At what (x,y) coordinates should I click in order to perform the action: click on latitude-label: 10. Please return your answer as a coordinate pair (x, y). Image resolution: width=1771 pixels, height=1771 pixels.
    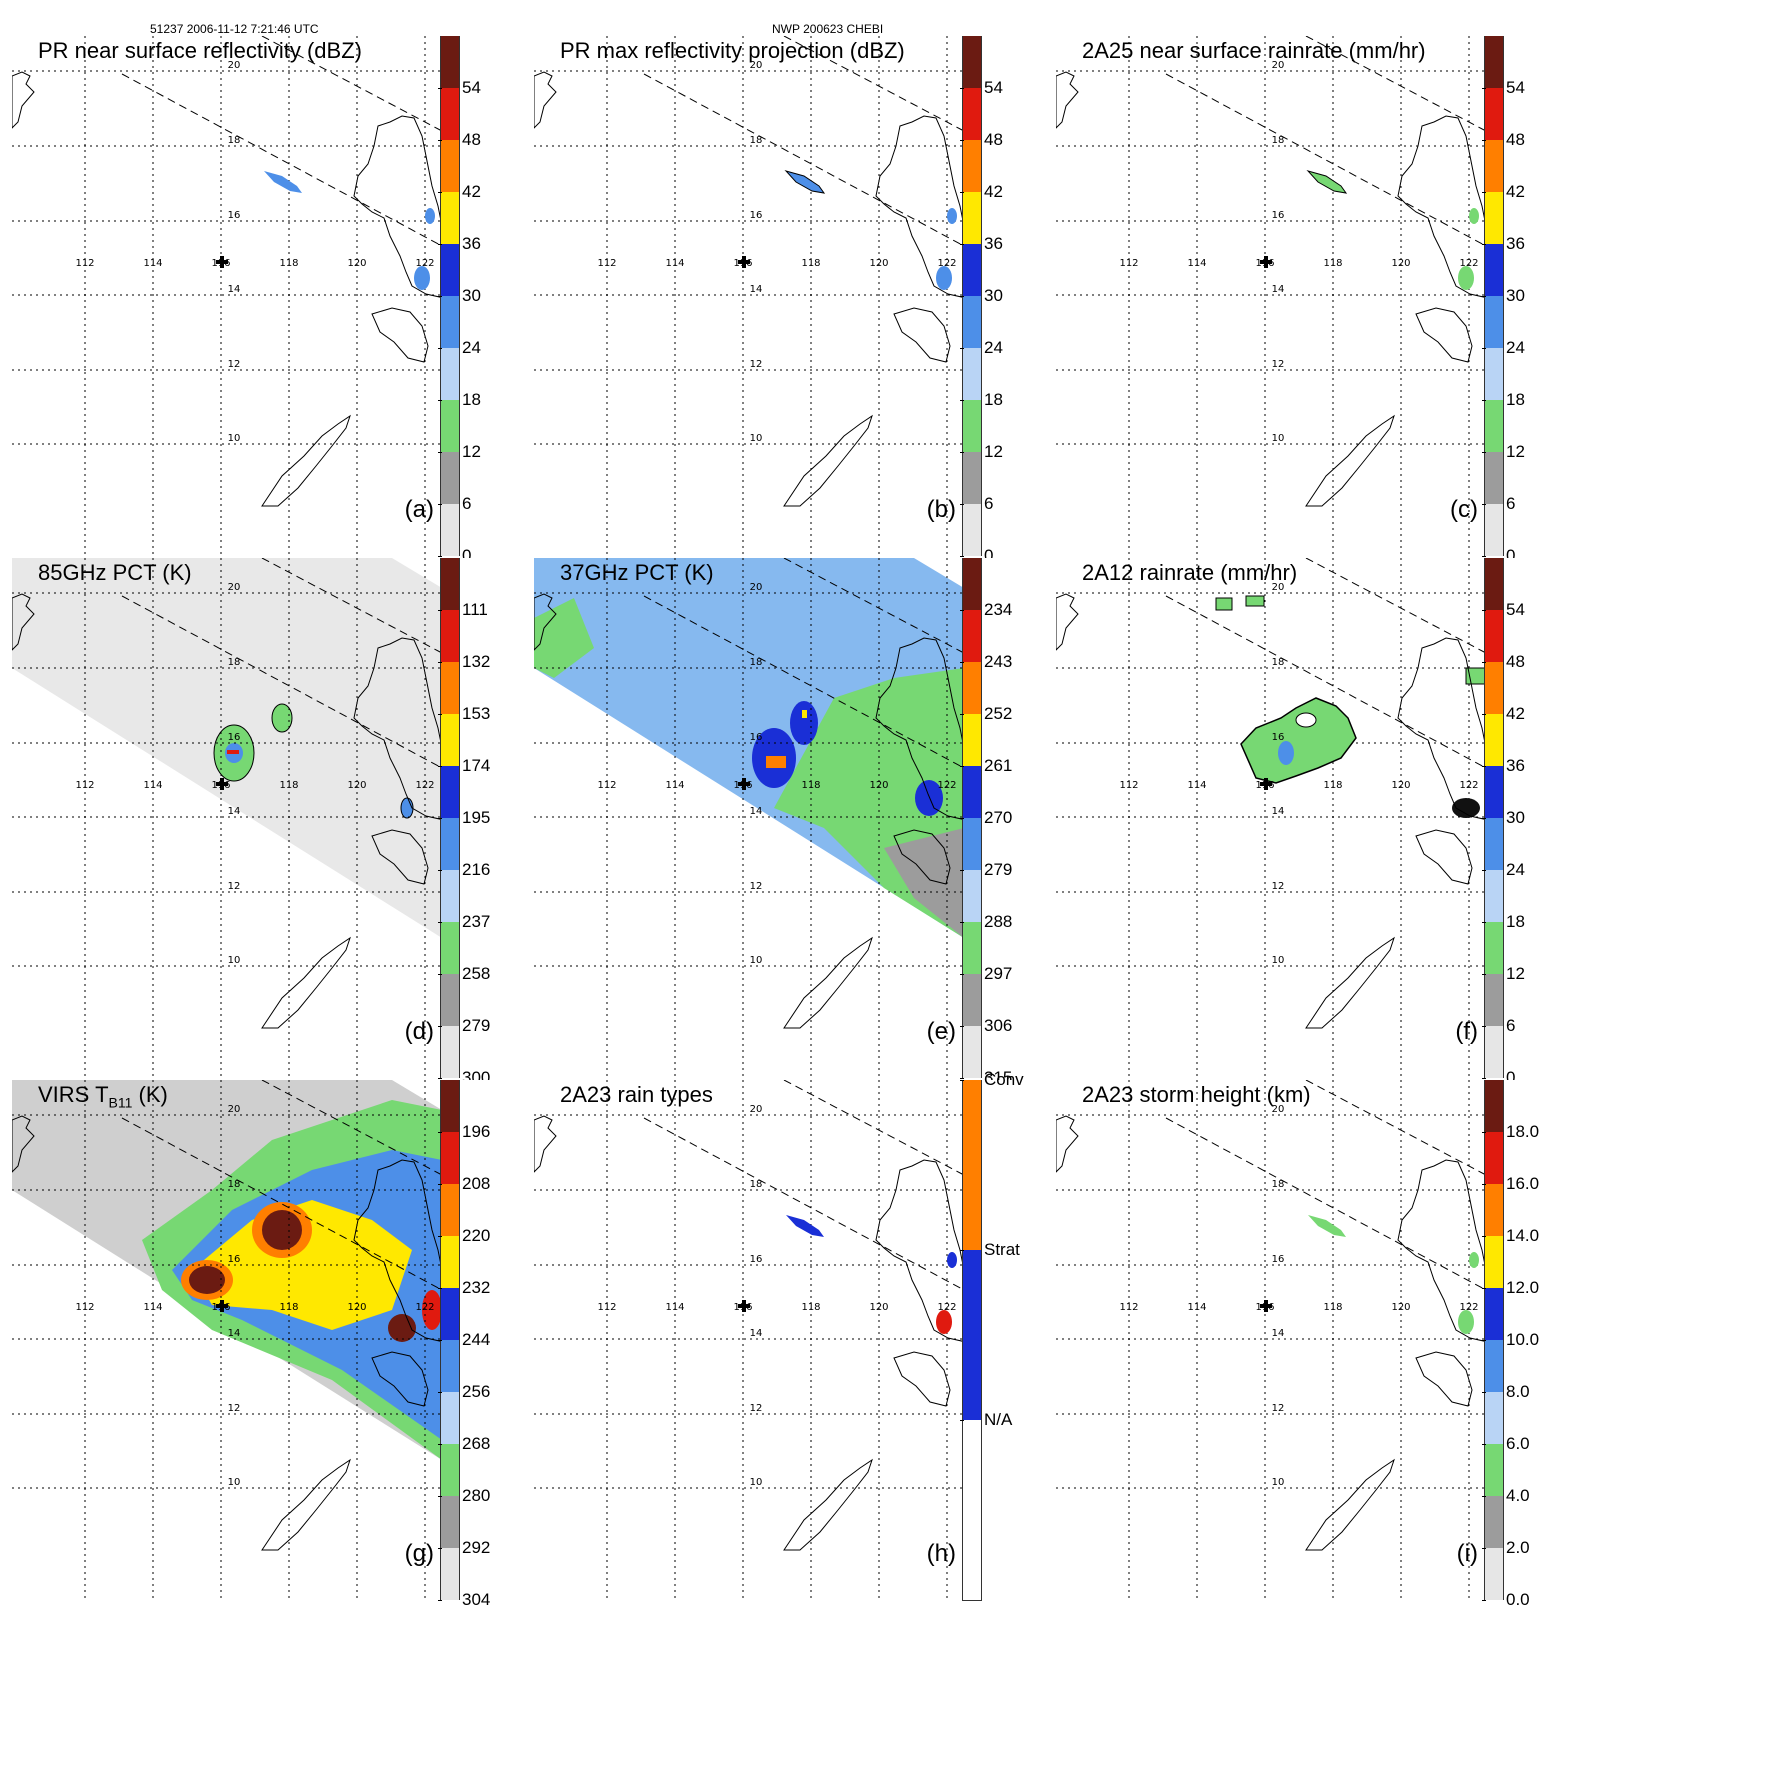
    Looking at the image, I should click on (234, 438).